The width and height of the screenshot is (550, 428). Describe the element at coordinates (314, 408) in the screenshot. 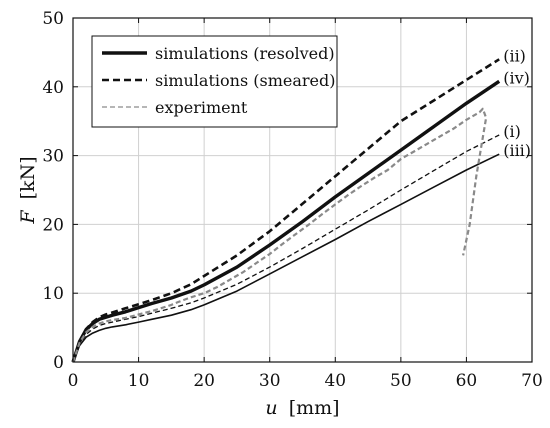

I see `x-axis-unit: [mm]` at that location.